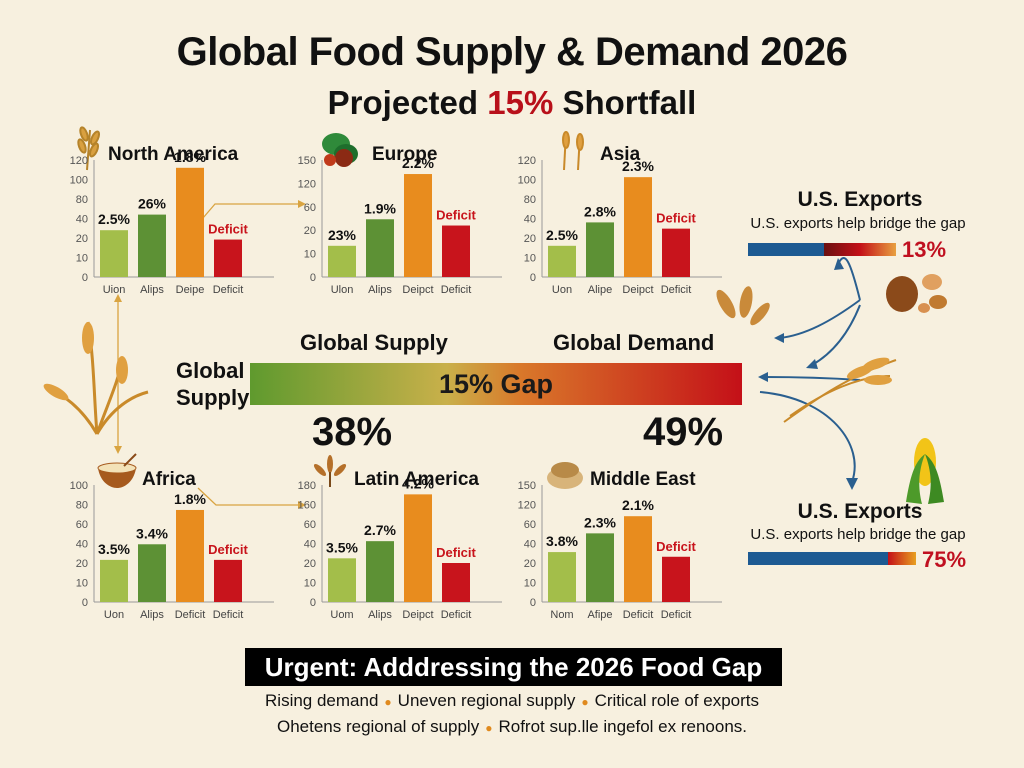  Describe the element at coordinates (620, 154) in the screenshot. I see `chart-title: Asia` at that location.